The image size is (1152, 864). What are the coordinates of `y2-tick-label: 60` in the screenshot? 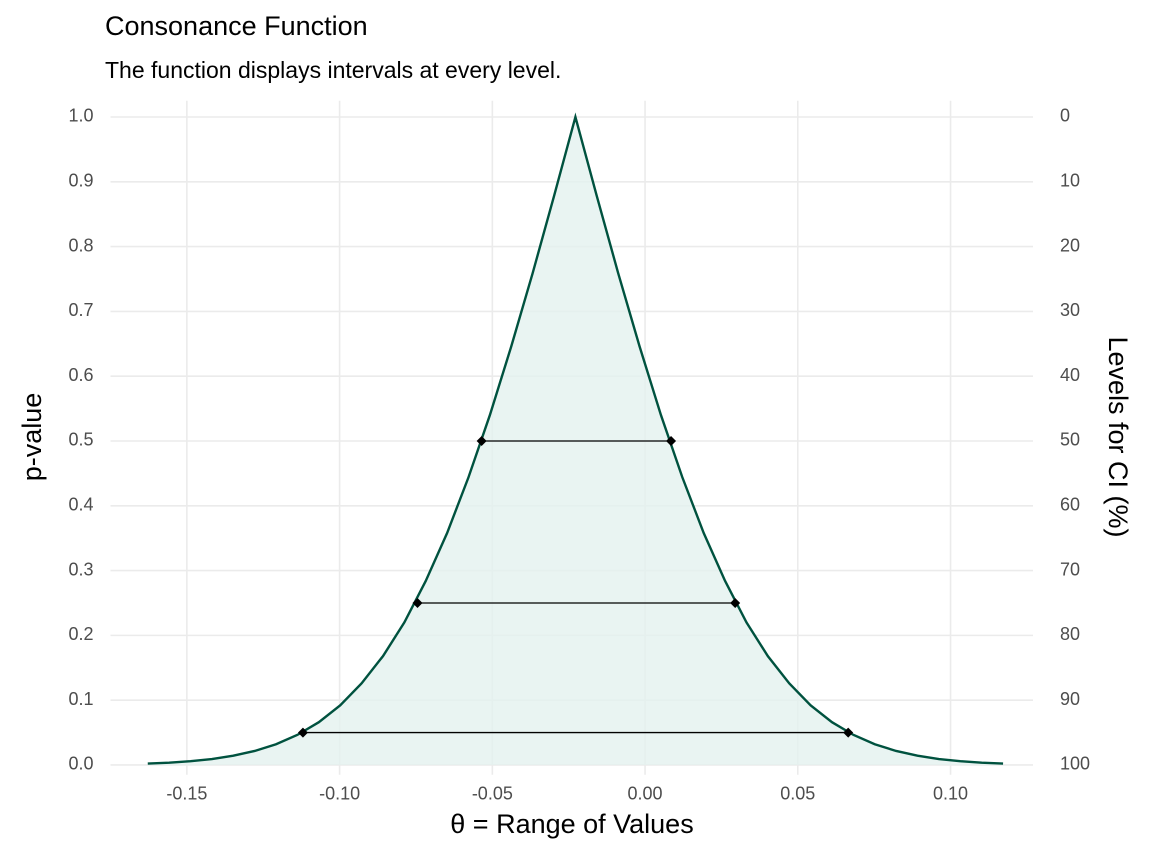 It's located at (1070, 505).